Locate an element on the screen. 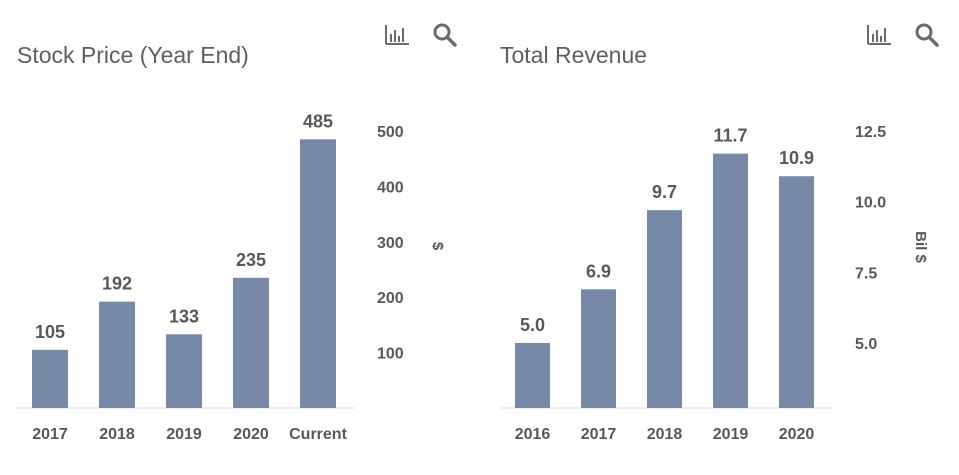 The width and height of the screenshot is (959, 475). y-tick-label: 200 is located at coordinates (390, 298).